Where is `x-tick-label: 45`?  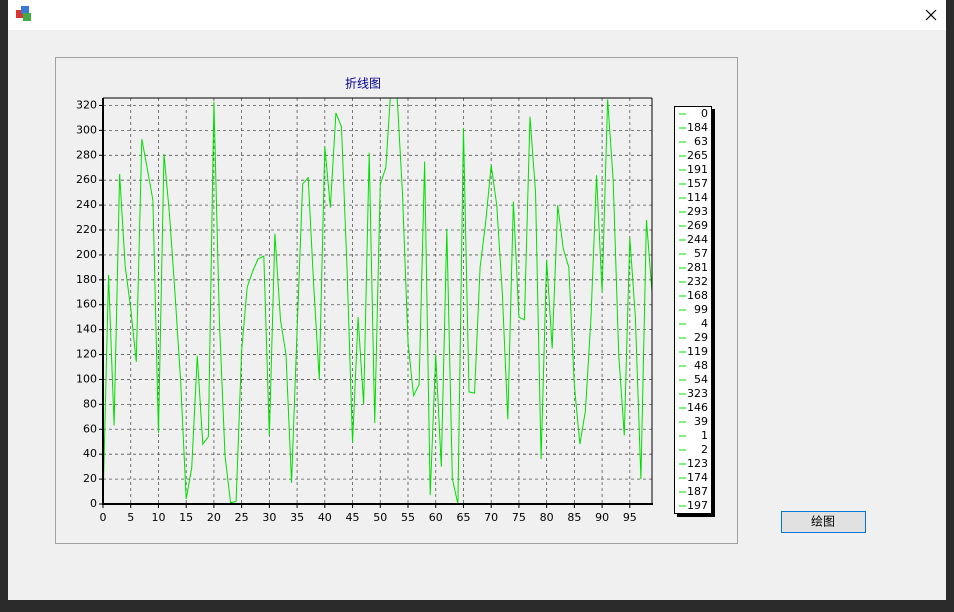 x-tick-label: 45 is located at coordinates (353, 517).